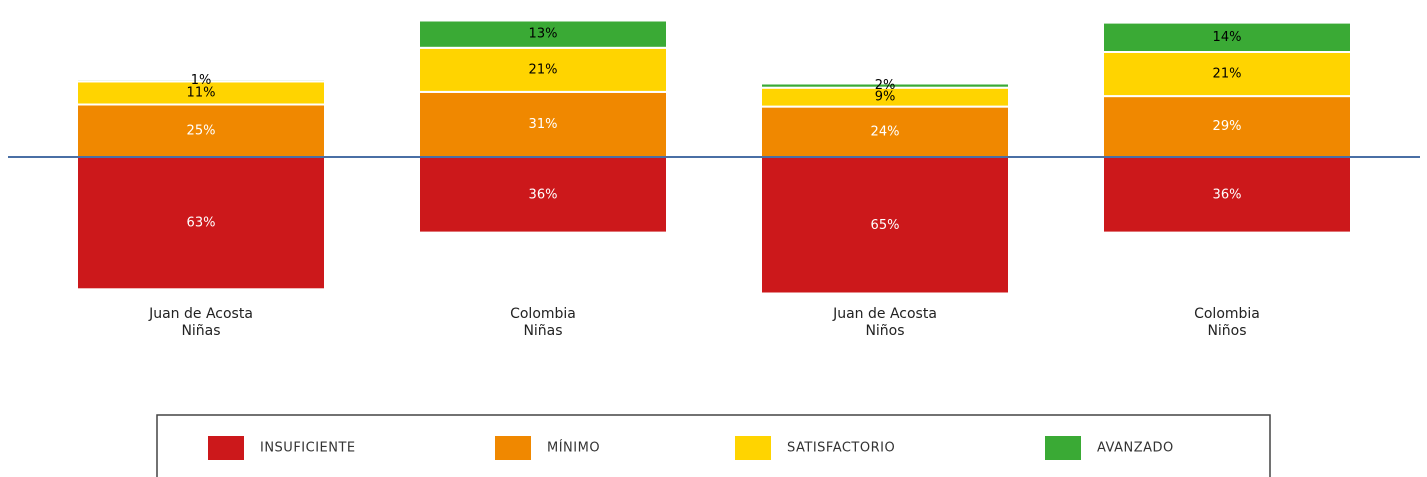 This screenshot has height=477, width=1427. I want to click on value-label: 13%, so click(543, 34).